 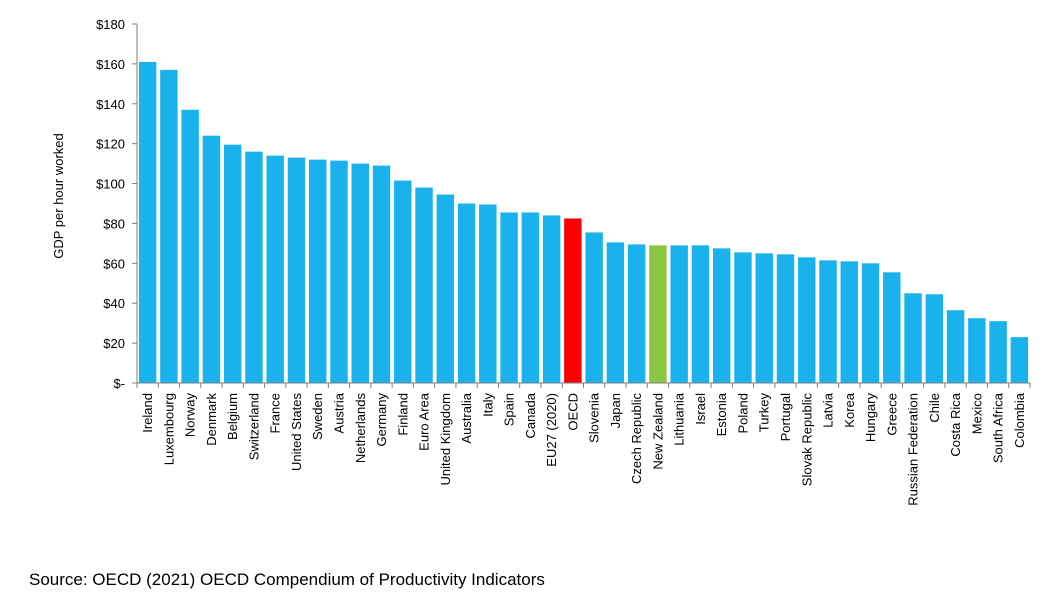 I want to click on x-tick-label: New Zealand, so click(x=657, y=431).